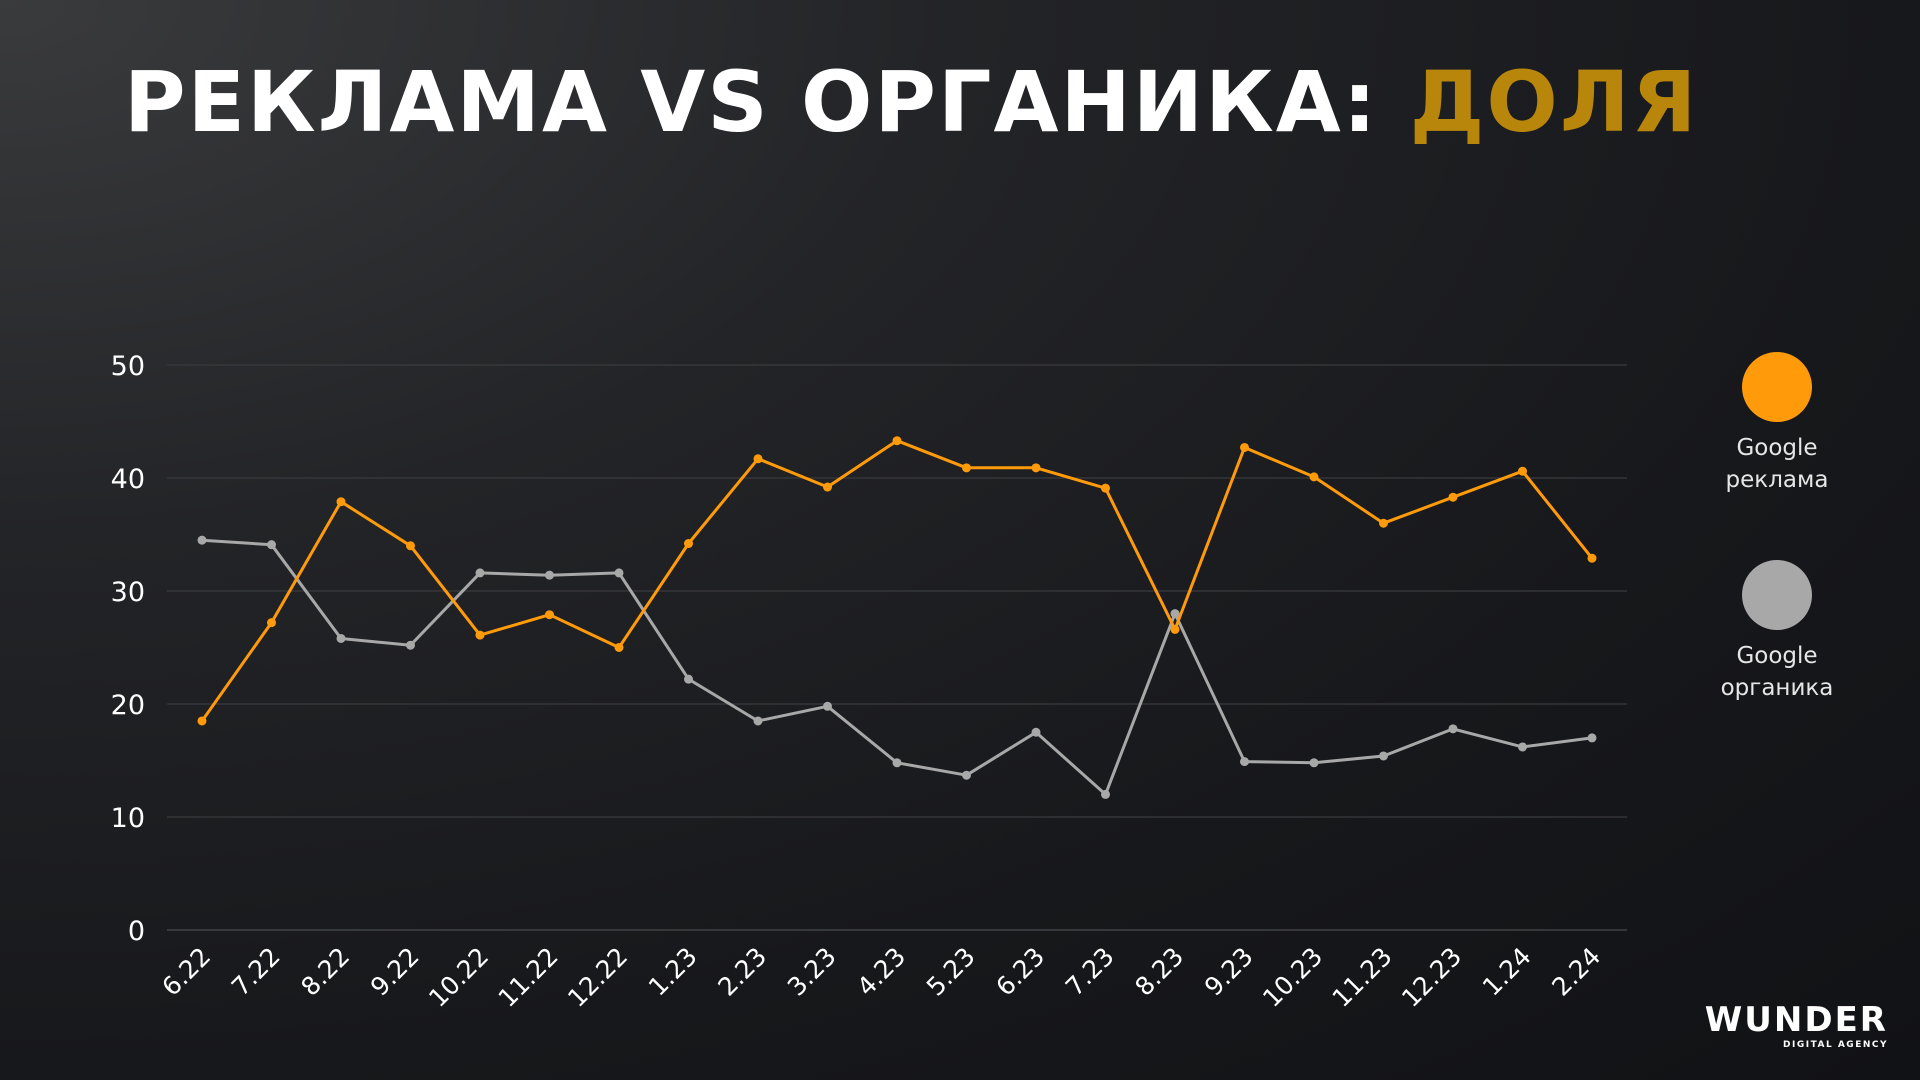 The width and height of the screenshot is (1920, 1080). What do you see at coordinates (827, 487) in the screenshot?
I see `data-point-ads-3.23` at bounding box center [827, 487].